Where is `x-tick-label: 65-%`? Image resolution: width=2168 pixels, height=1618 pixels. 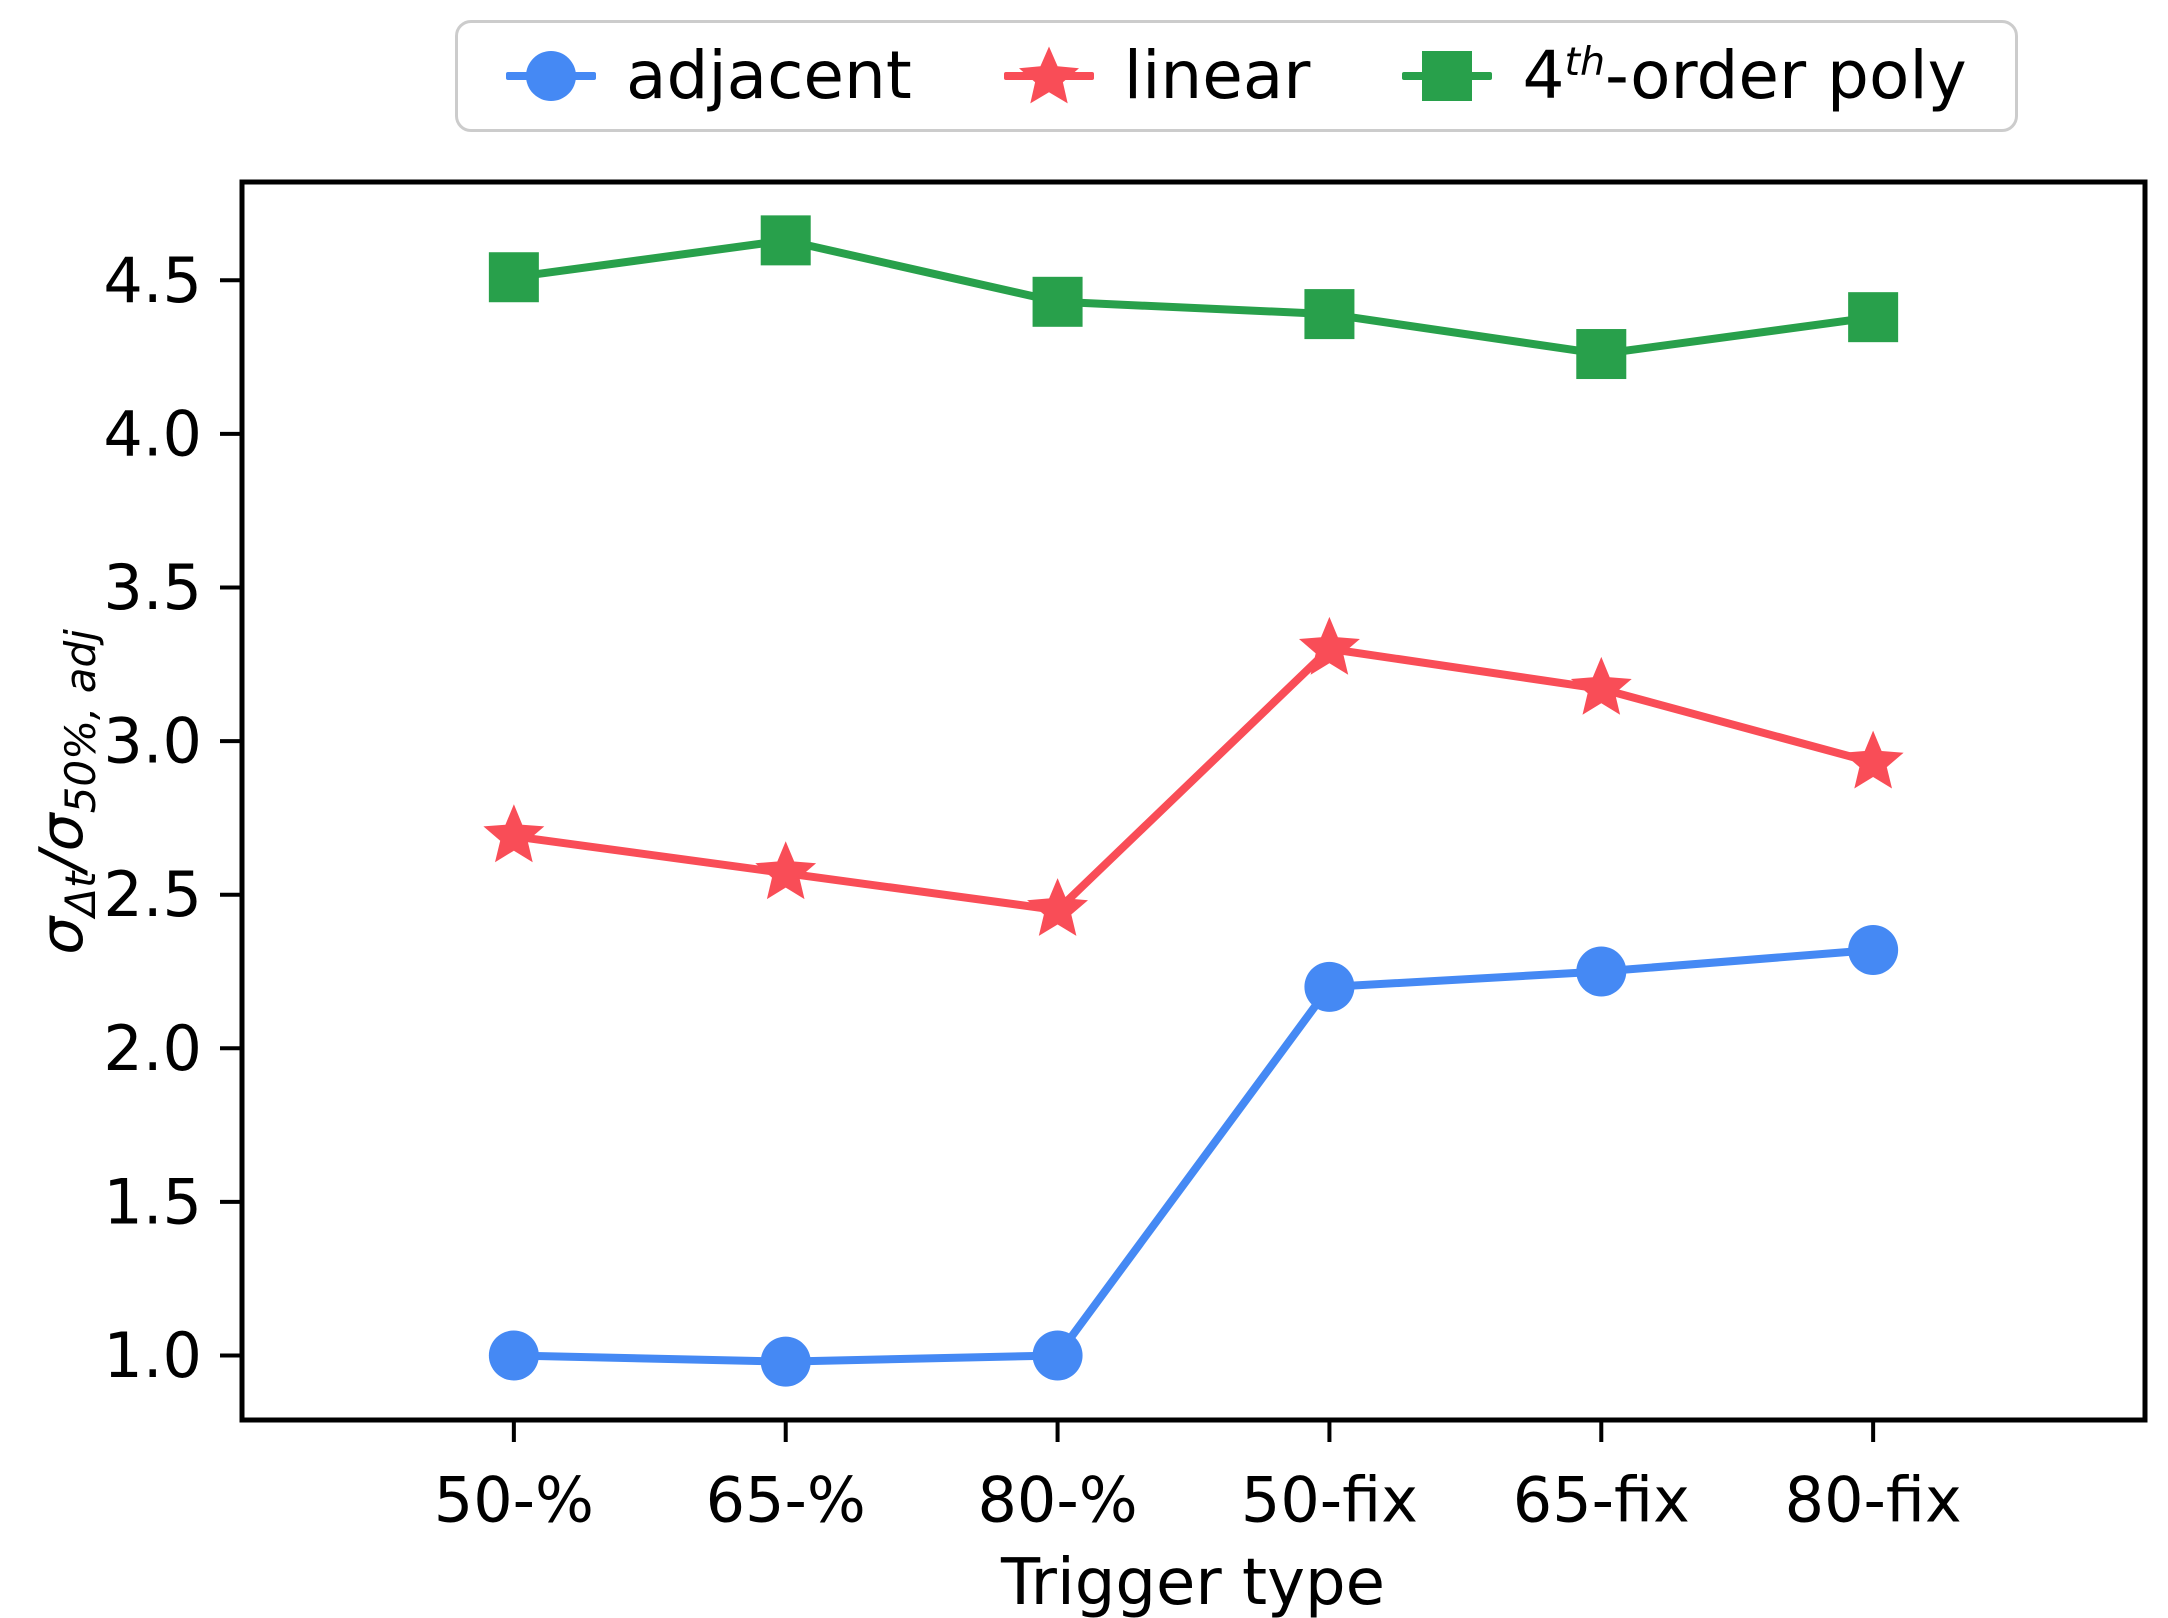
x-tick-label: 65-% is located at coordinates (786, 1500).